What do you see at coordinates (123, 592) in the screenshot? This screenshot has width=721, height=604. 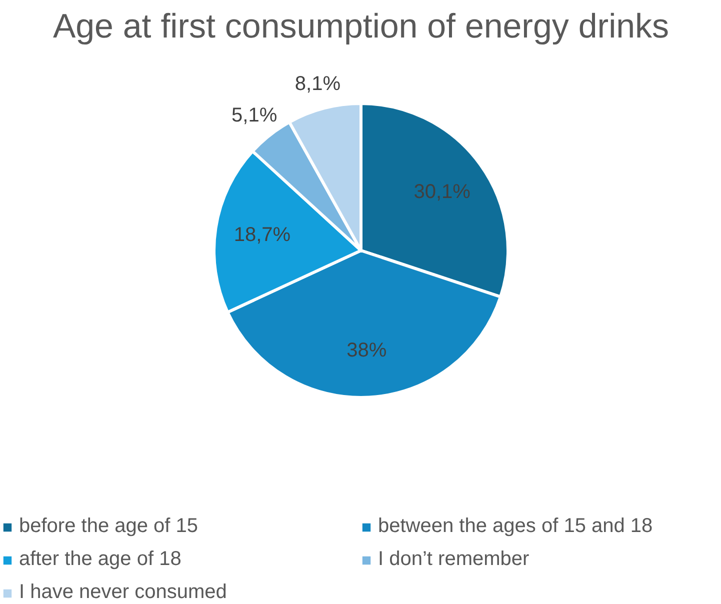 I see `legend-label: I have never consumed` at bounding box center [123, 592].